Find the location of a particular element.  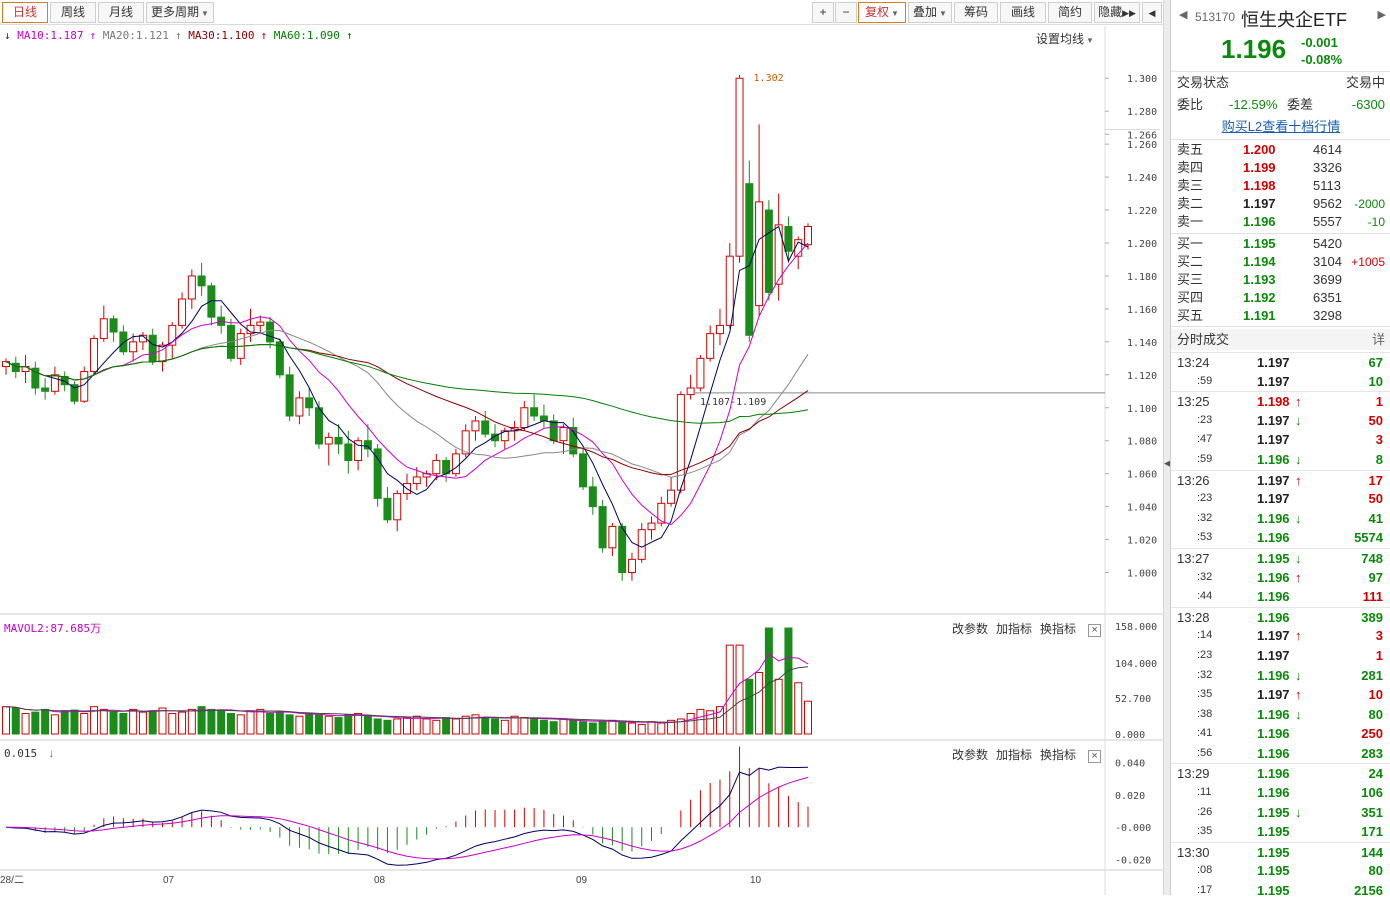

tick-row: :56 1.196 283 is located at coordinates (1280, 754).